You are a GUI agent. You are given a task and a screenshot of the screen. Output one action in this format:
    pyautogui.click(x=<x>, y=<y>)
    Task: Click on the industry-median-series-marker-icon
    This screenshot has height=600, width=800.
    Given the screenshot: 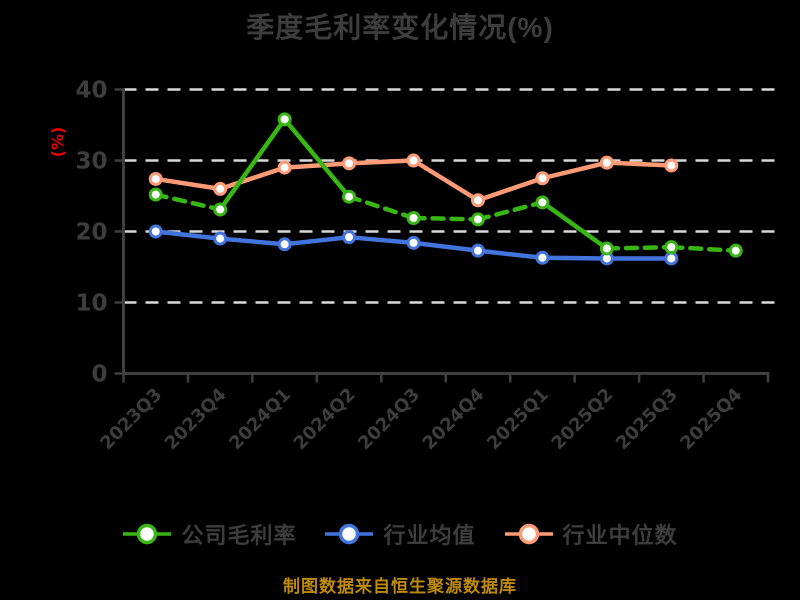 What is the action you would take?
    pyautogui.click(x=528, y=534)
    